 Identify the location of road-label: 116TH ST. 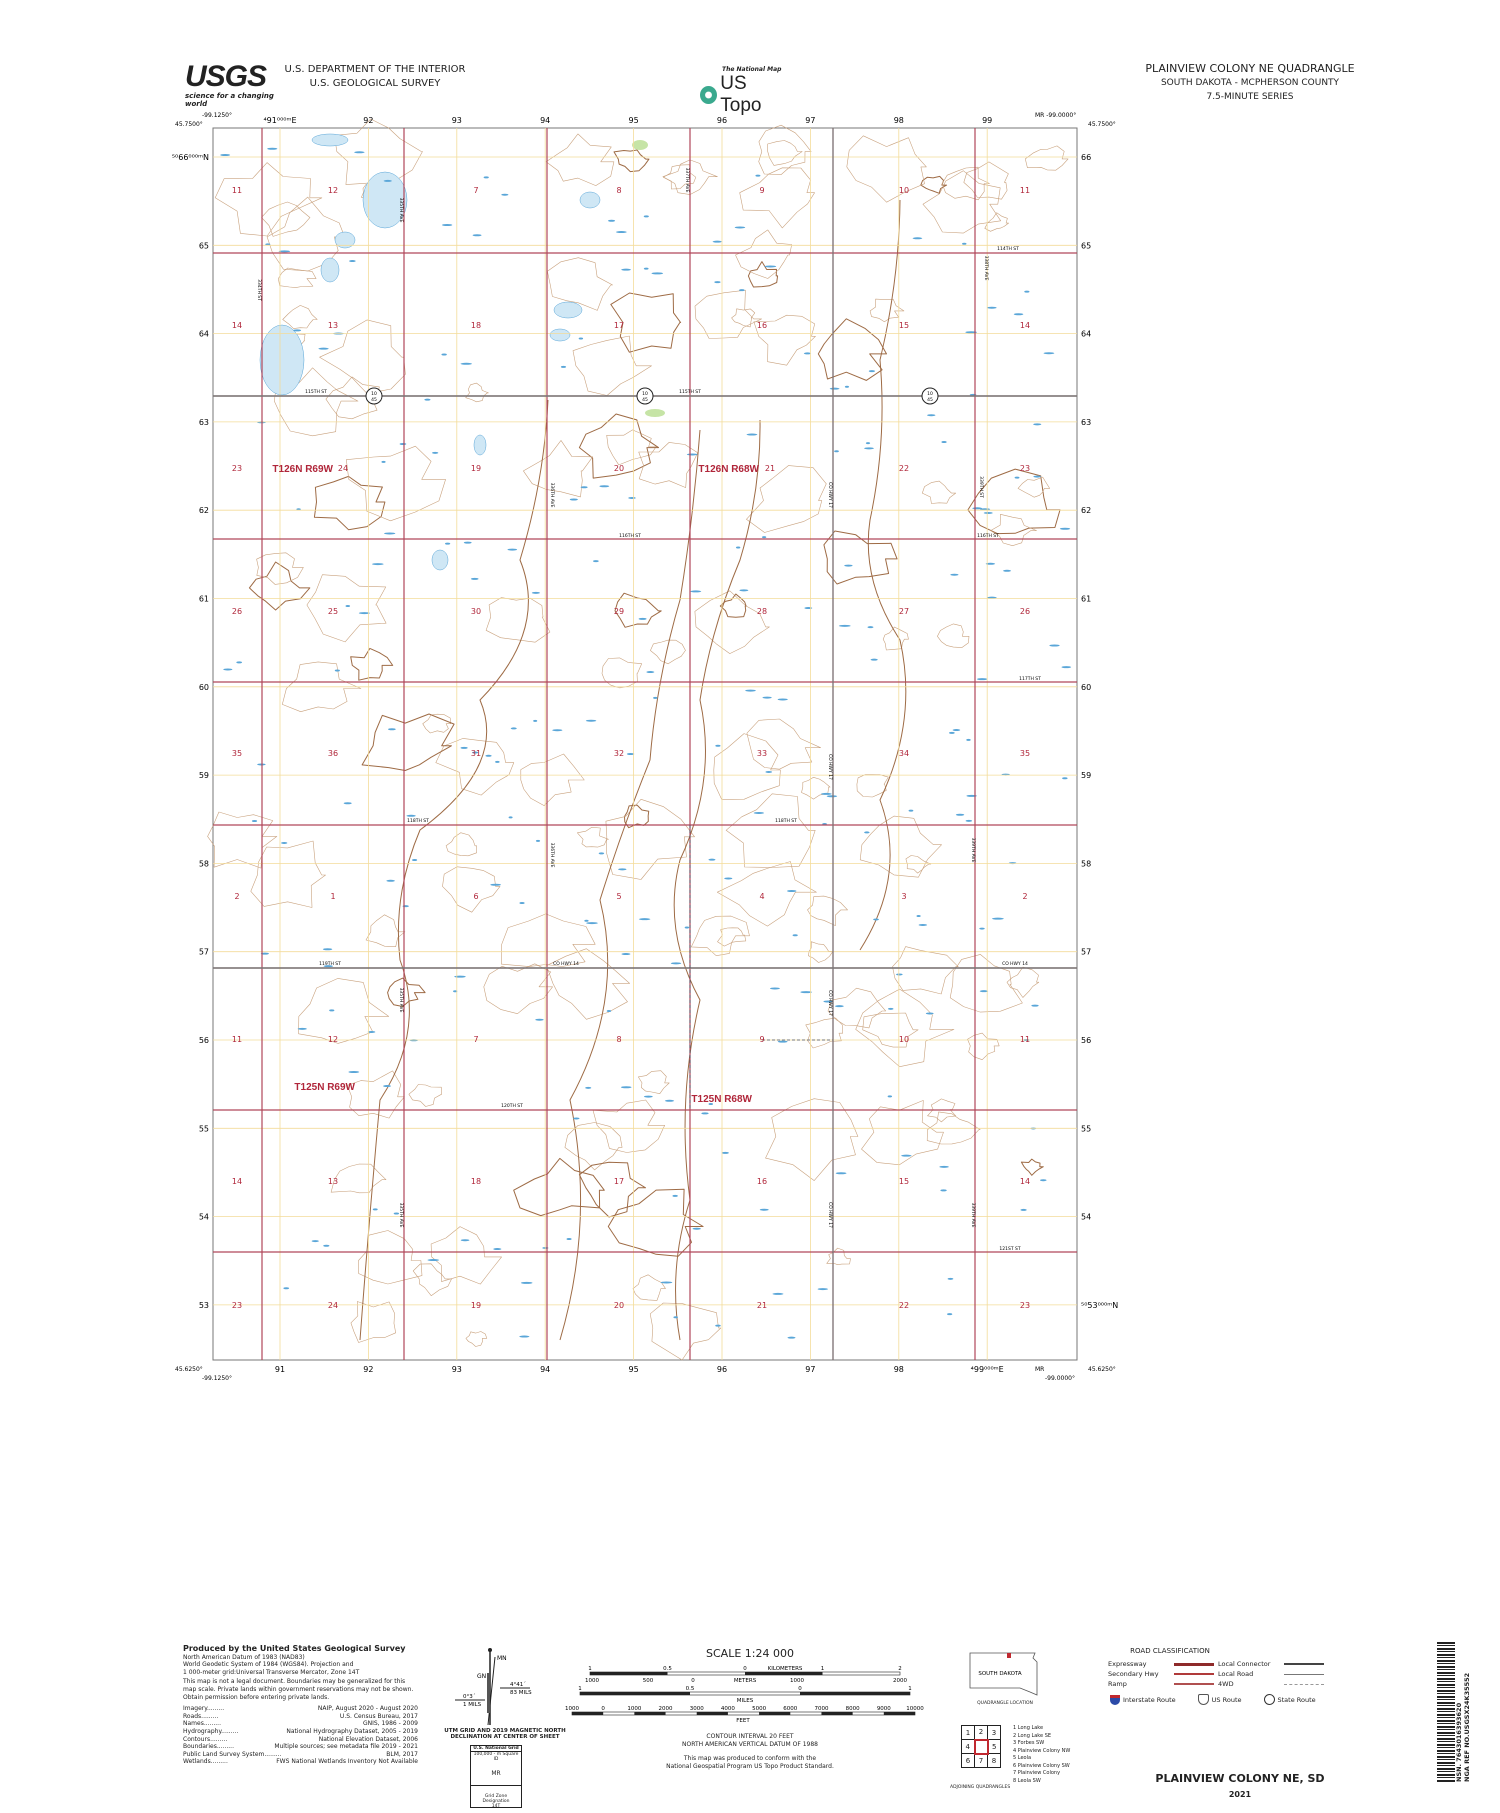
(630, 536).